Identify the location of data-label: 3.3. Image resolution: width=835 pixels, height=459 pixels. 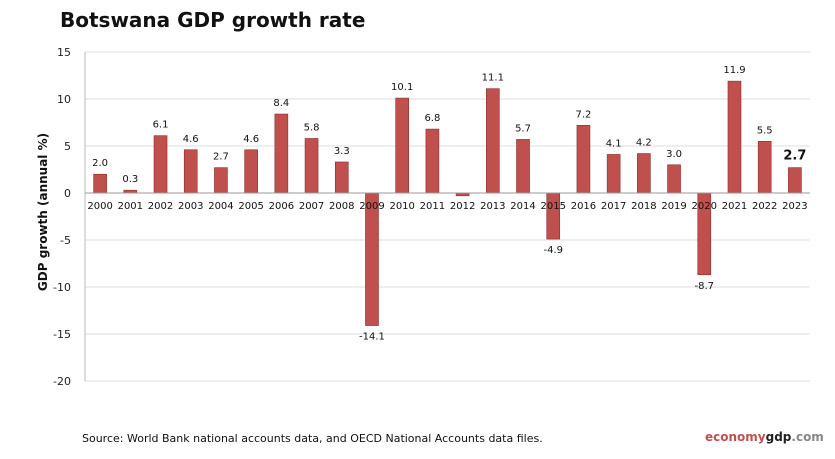
(342, 151).